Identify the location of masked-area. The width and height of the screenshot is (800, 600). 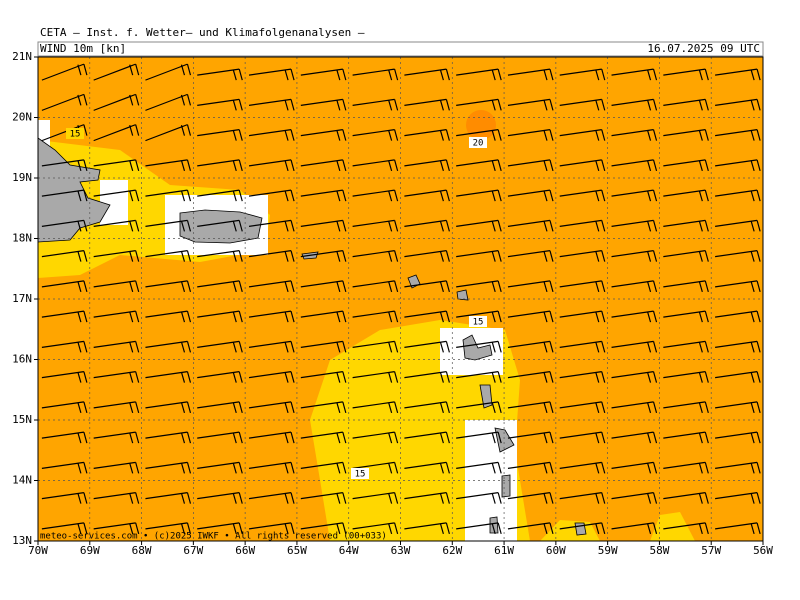
(114, 202).